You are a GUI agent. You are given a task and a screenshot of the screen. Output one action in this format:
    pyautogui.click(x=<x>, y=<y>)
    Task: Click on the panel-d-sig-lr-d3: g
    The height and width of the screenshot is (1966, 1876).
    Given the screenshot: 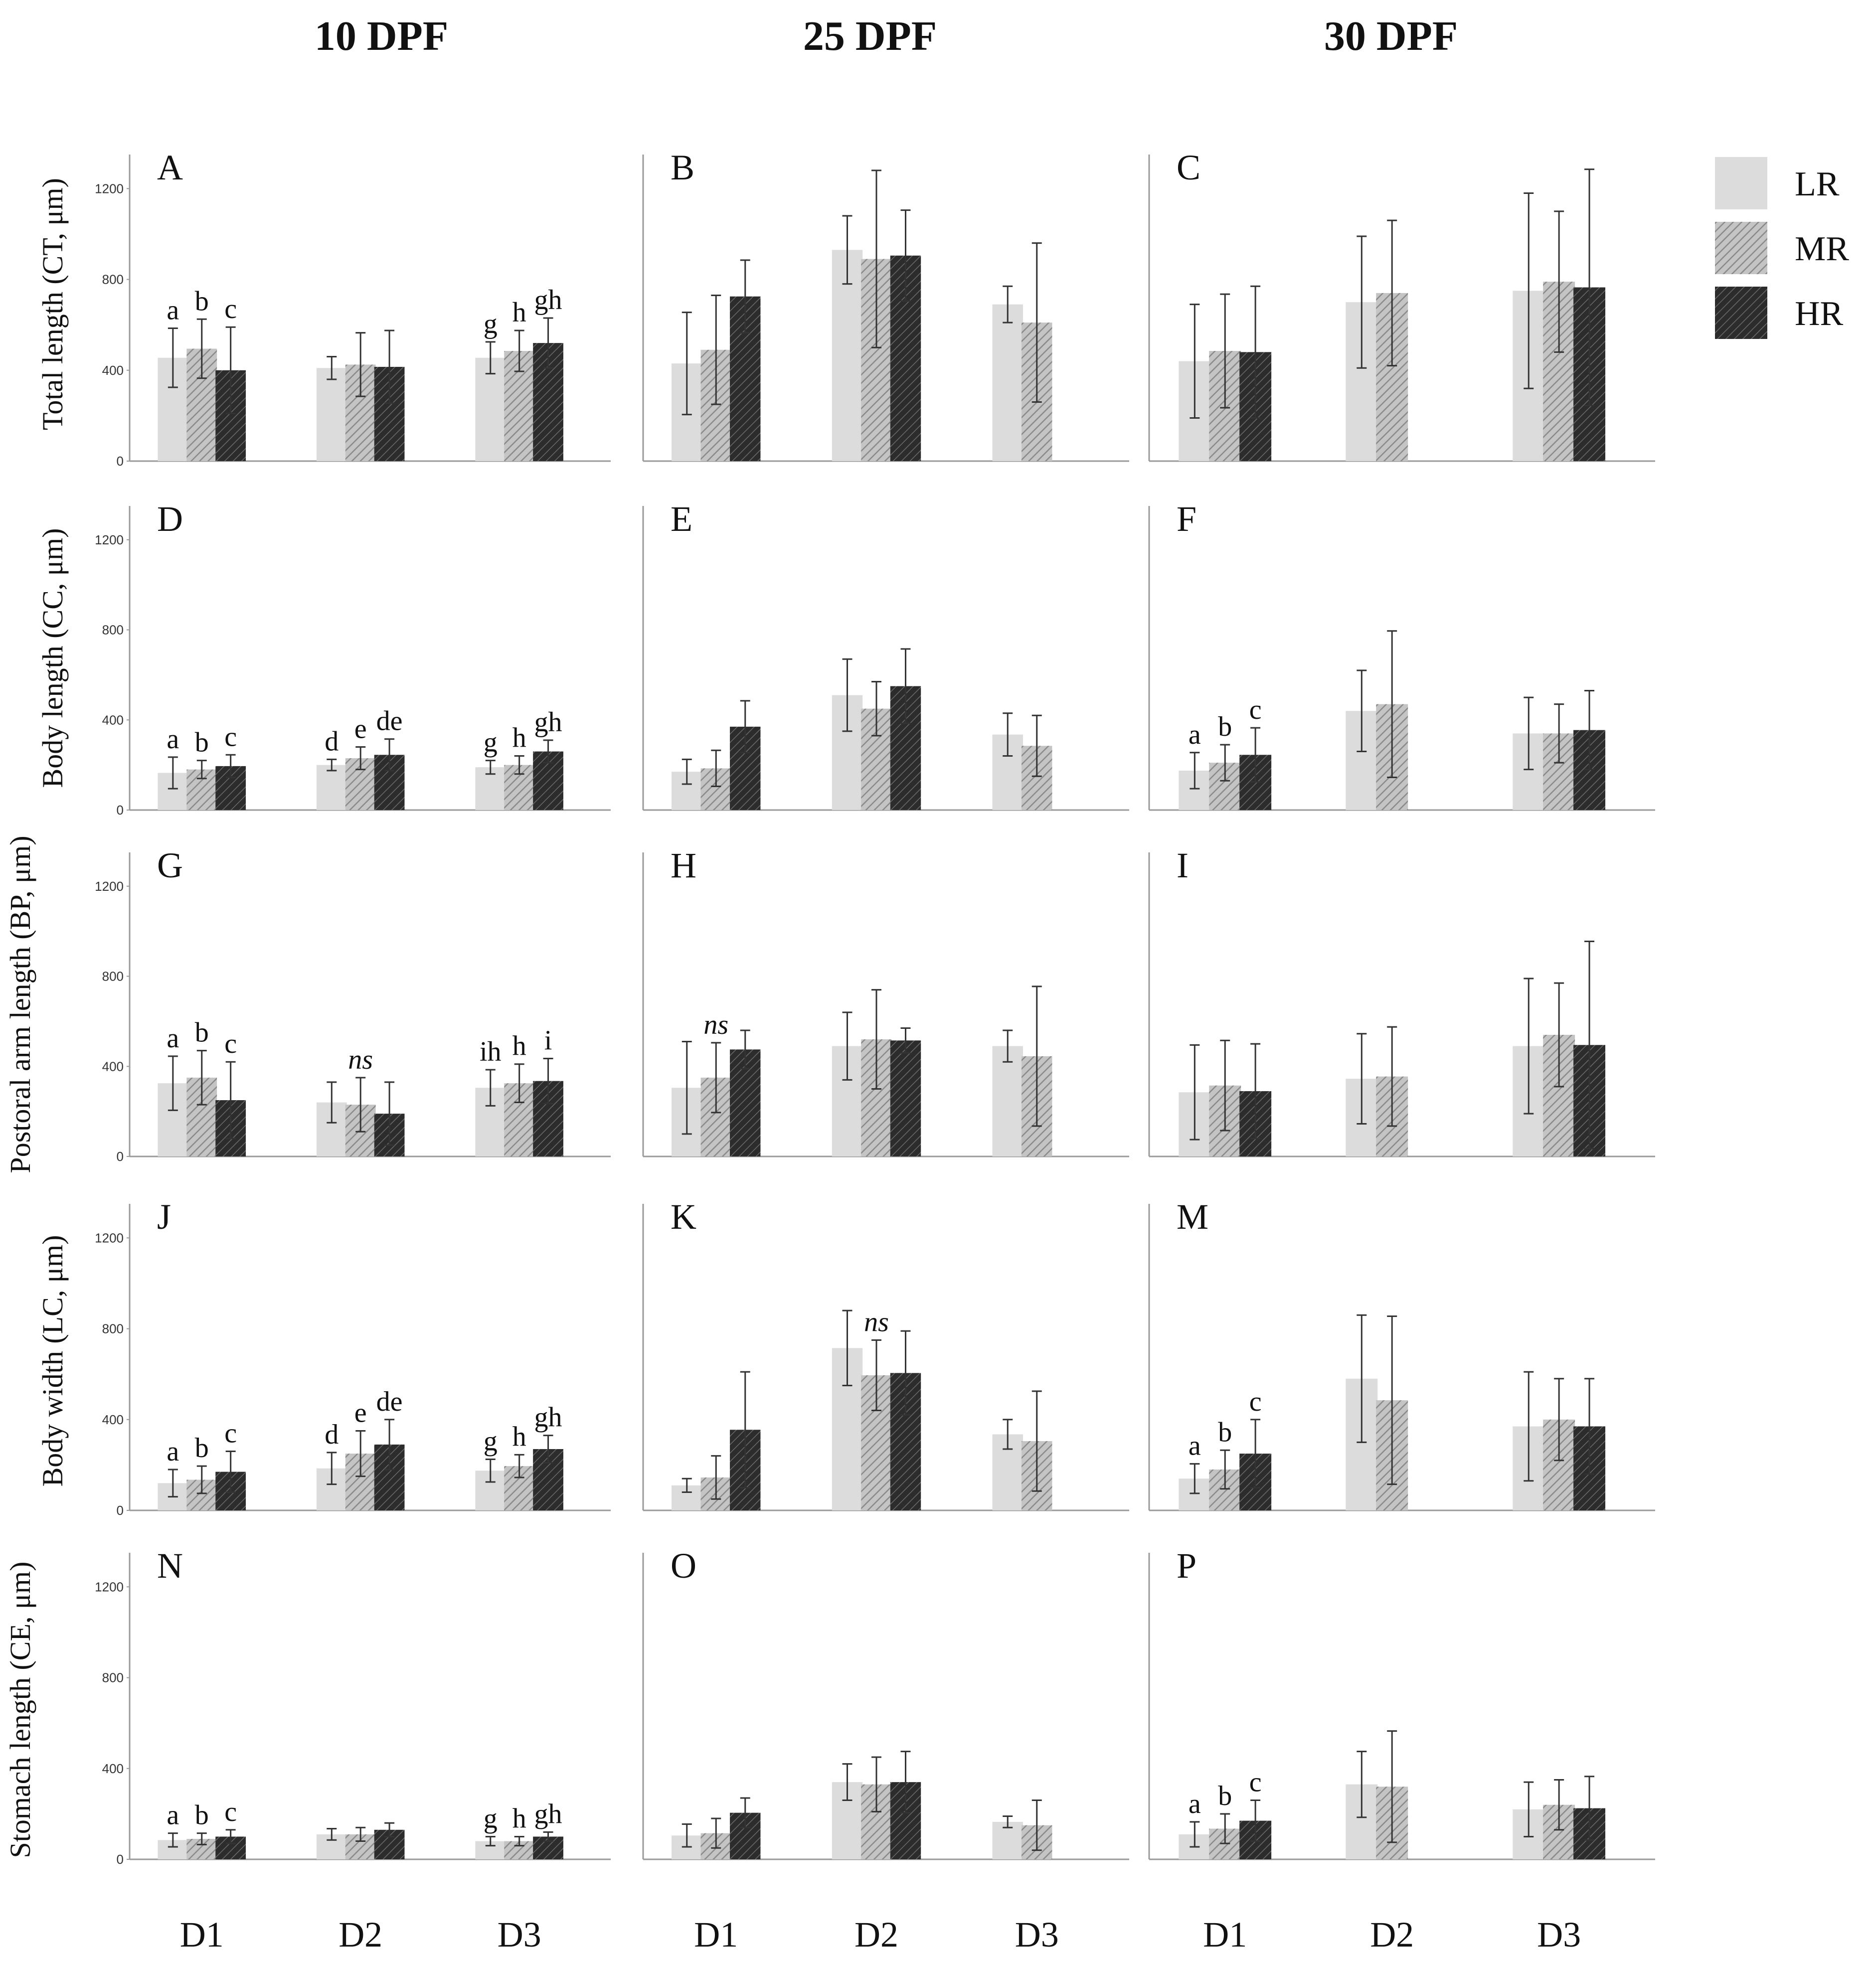 What is the action you would take?
    pyautogui.click(x=491, y=743)
    